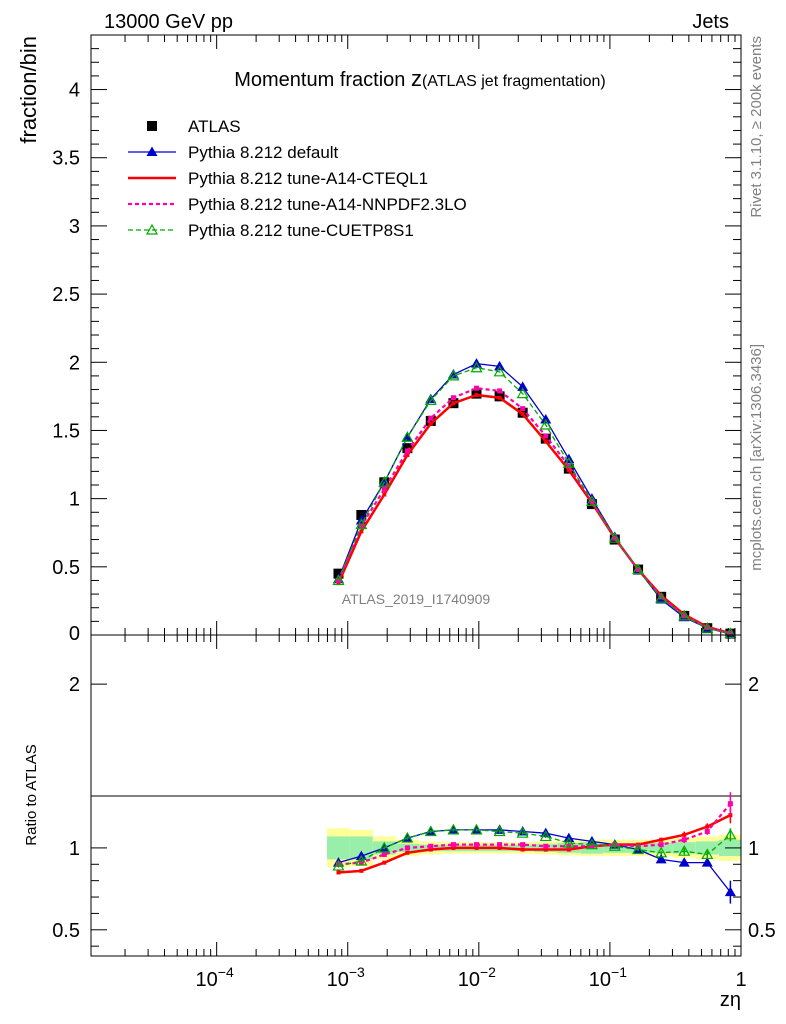 This screenshot has height=1024, width=786. What do you see at coordinates (28, 90) in the screenshot?
I see `main-ylabel: fraction/bin` at bounding box center [28, 90].